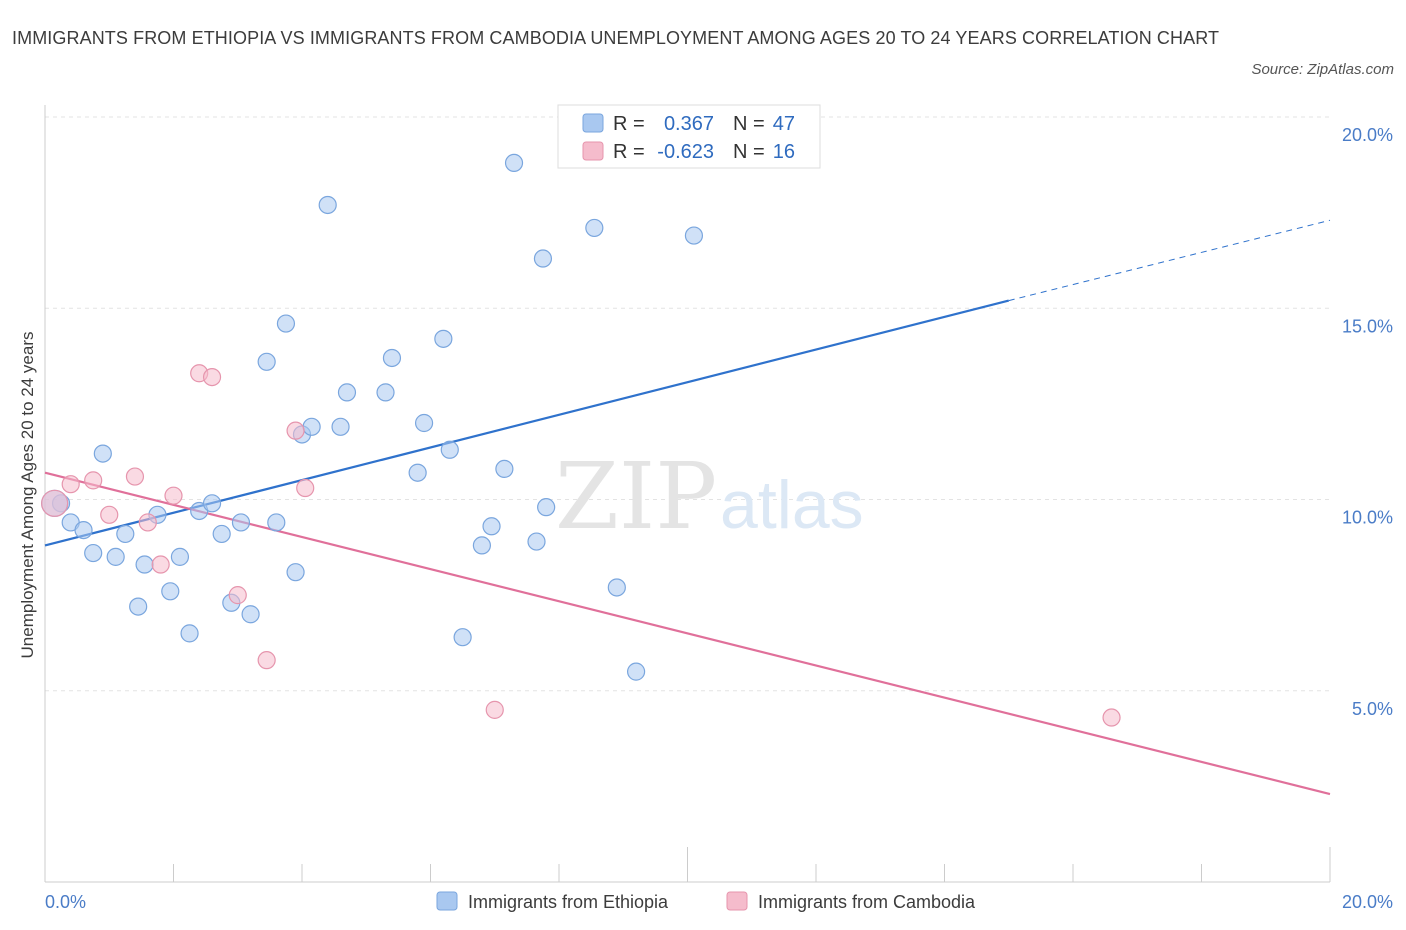  What do you see at coordinates (629, 152) in the screenshot?
I see `stats-r-label-cambodia: R =` at bounding box center [629, 152].